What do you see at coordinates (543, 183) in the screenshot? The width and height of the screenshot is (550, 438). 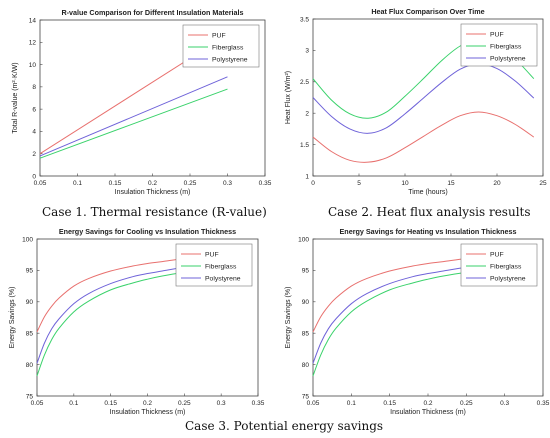 I see `x-tick-label: 25` at bounding box center [543, 183].